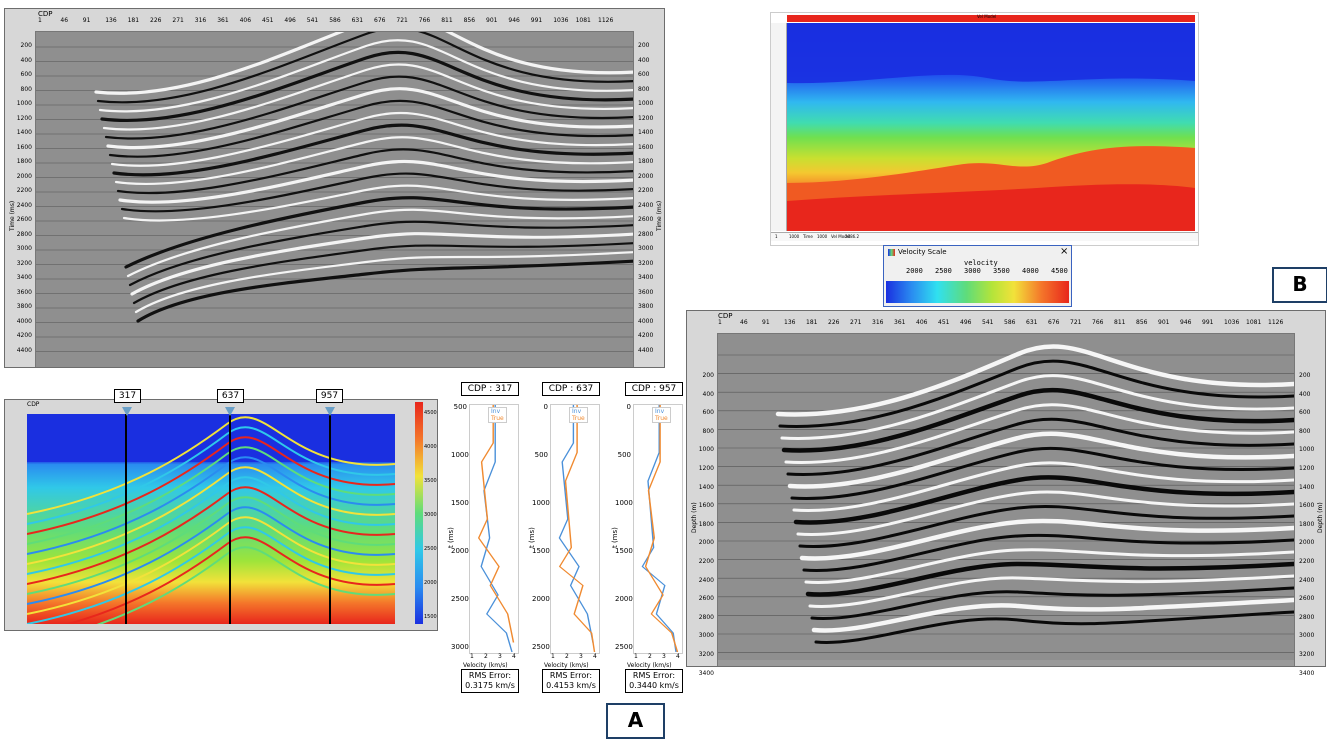  Describe the element at coordinates (776, 236) in the screenshot. I see `status-item: 1` at that location.